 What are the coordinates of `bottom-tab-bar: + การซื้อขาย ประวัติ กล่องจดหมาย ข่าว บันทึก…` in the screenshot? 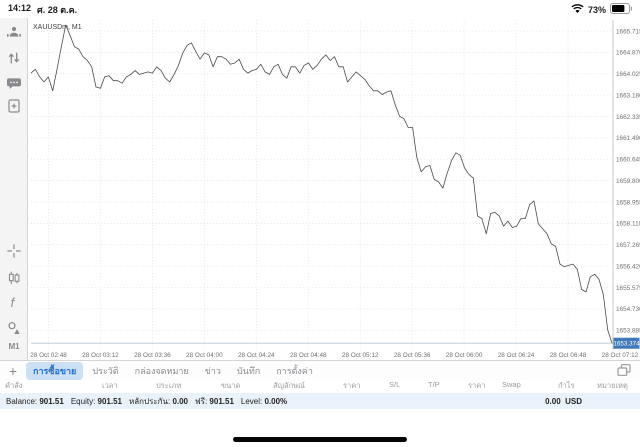 It's located at (320, 370).